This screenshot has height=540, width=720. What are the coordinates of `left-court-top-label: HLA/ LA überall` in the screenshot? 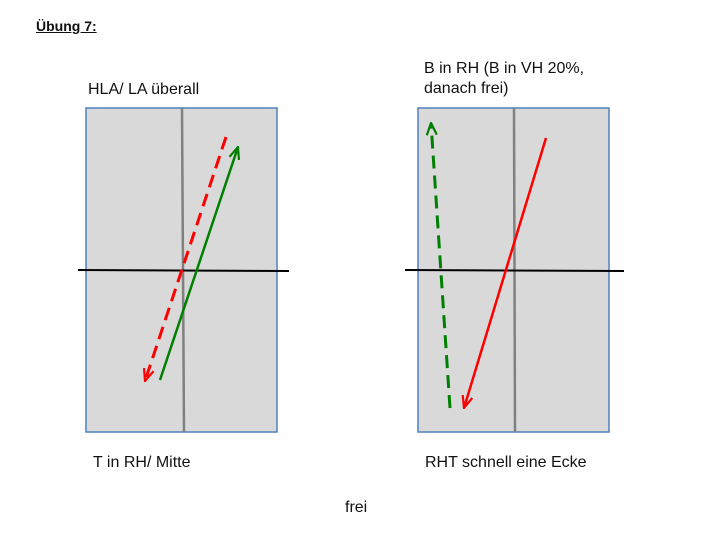 It's located at (144, 89).